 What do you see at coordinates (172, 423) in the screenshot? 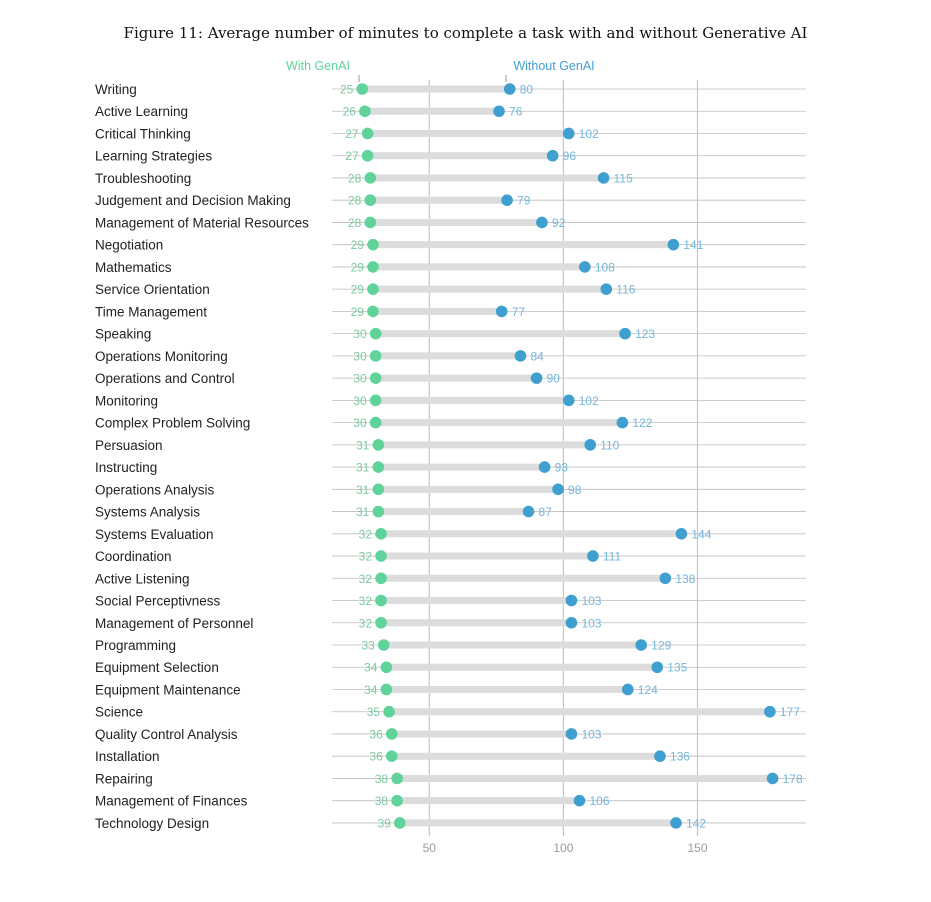
I see `category-label: Complex Problem Solving` at bounding box center [172, 423].